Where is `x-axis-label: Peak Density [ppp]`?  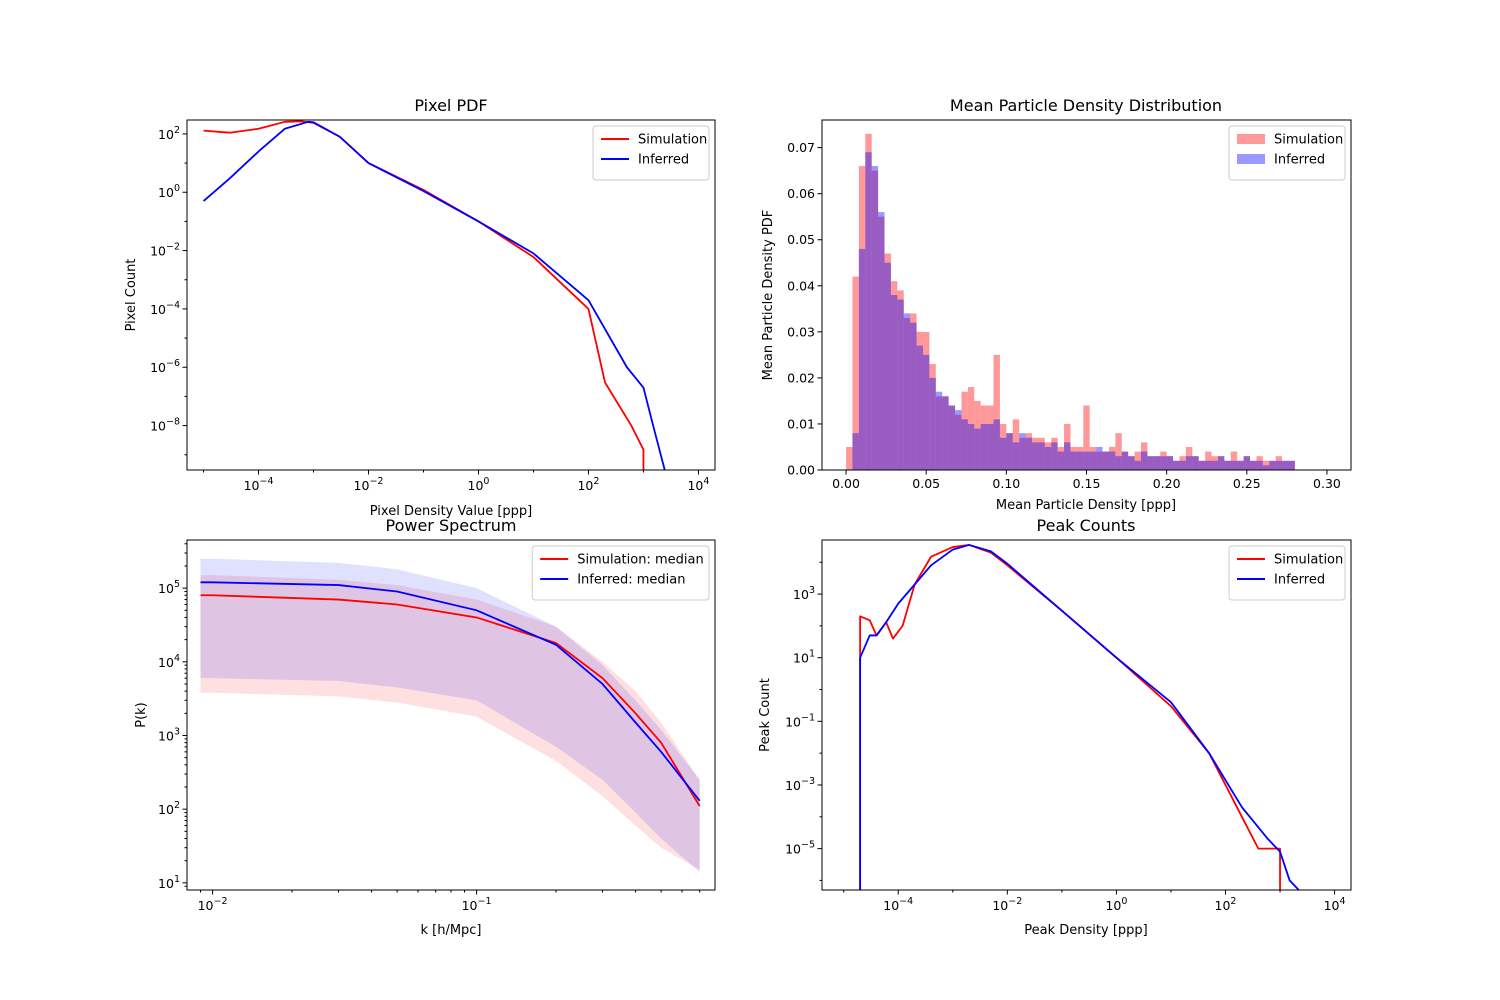 x-axis-label: Peak Density [ppp] is located at coordinates (1085, 930).